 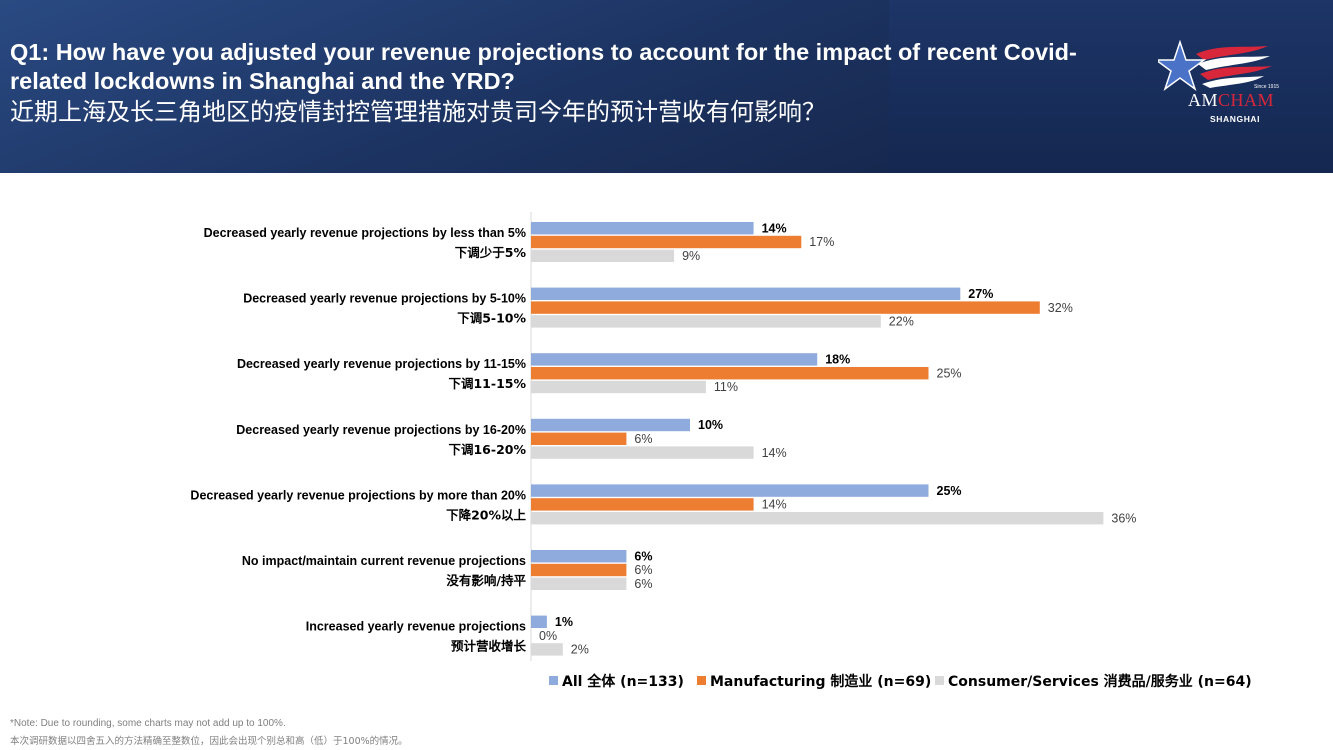 I want to click on star-flag-icon, so click(x=1212, y=65).